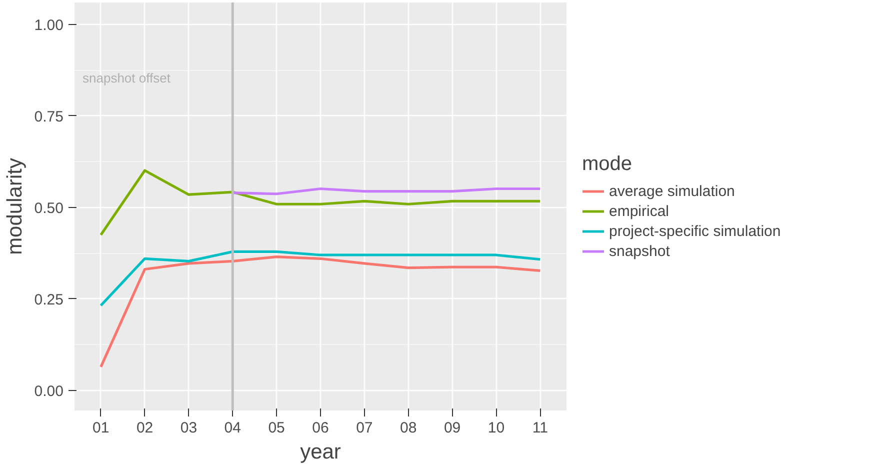 This screenshot has height=471, width=889. What do you see at coordinates (232, 428) in the screenshot?
I see `x-tick-label: 04` at bounding box center [232, 428].